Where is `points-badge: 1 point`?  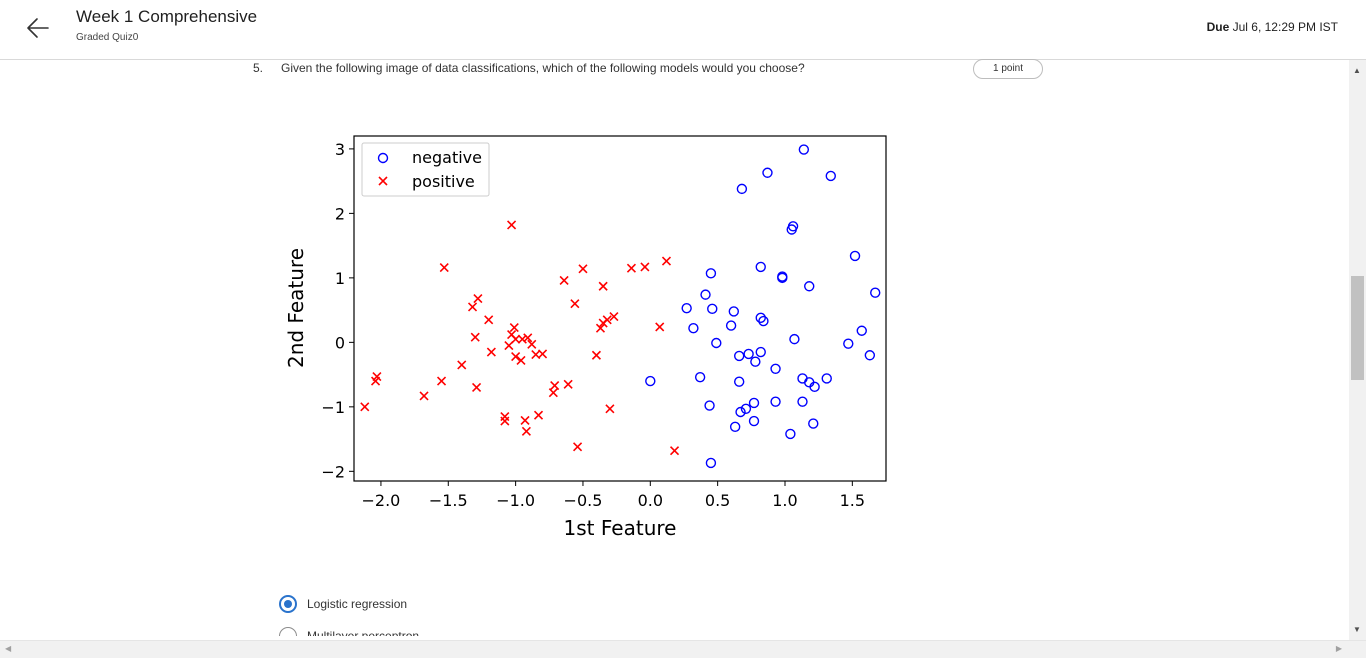 points-badge: 1 point is located at coordinates (1008, 69).